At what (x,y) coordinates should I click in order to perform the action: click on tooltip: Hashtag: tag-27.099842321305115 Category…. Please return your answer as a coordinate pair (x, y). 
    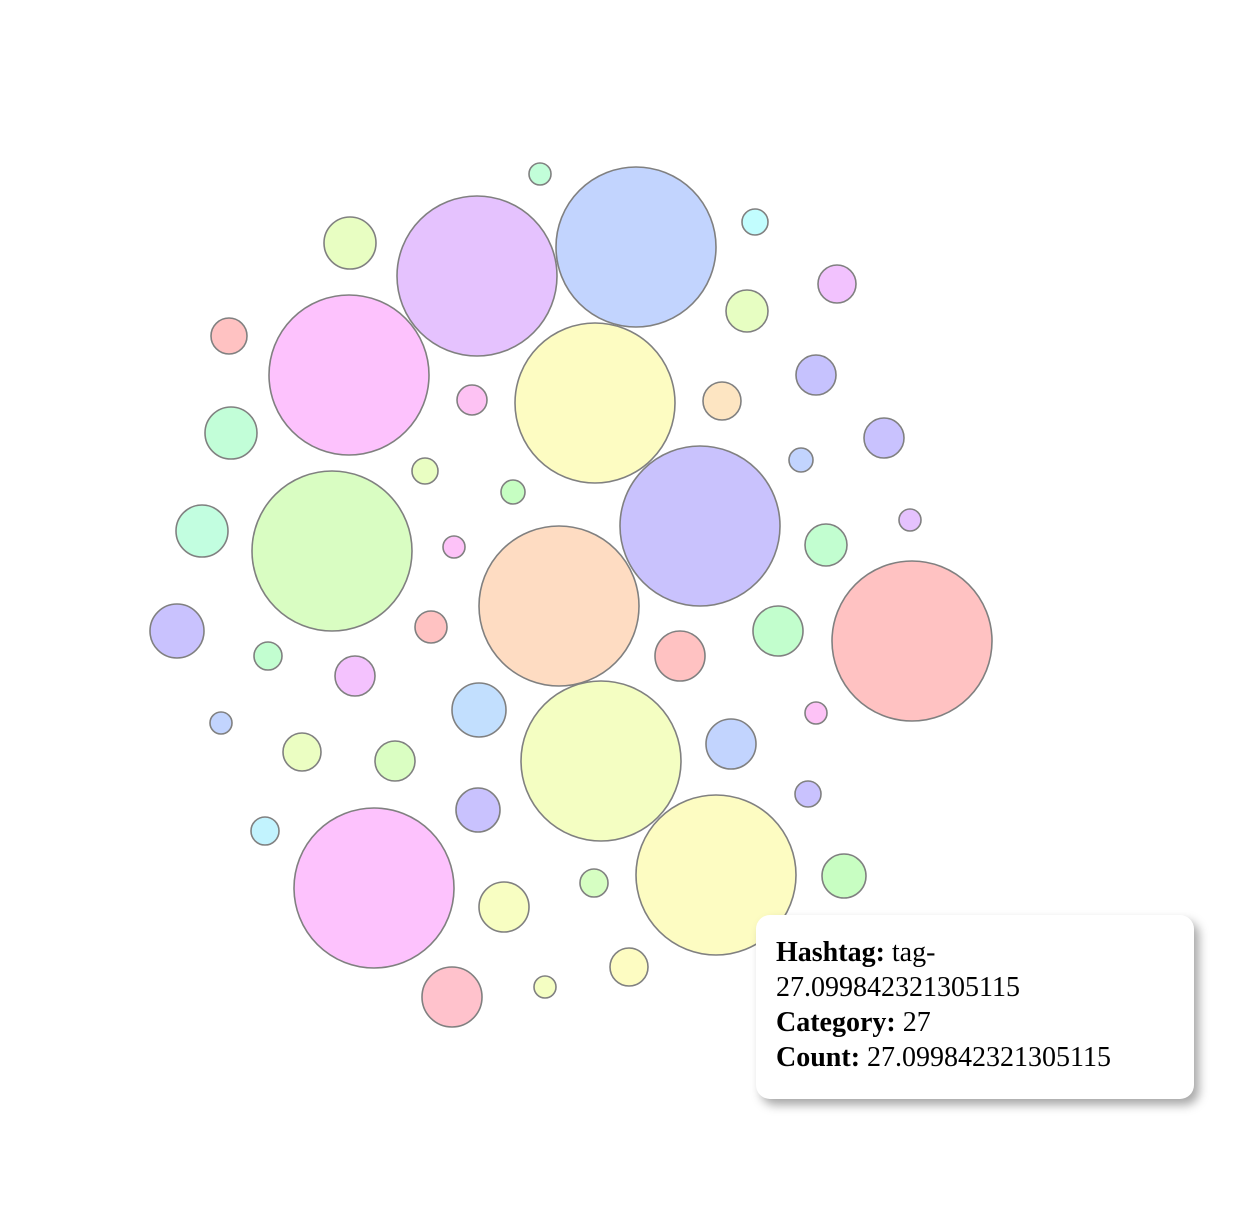
    Looking at the image, I should click on (975, 1007).